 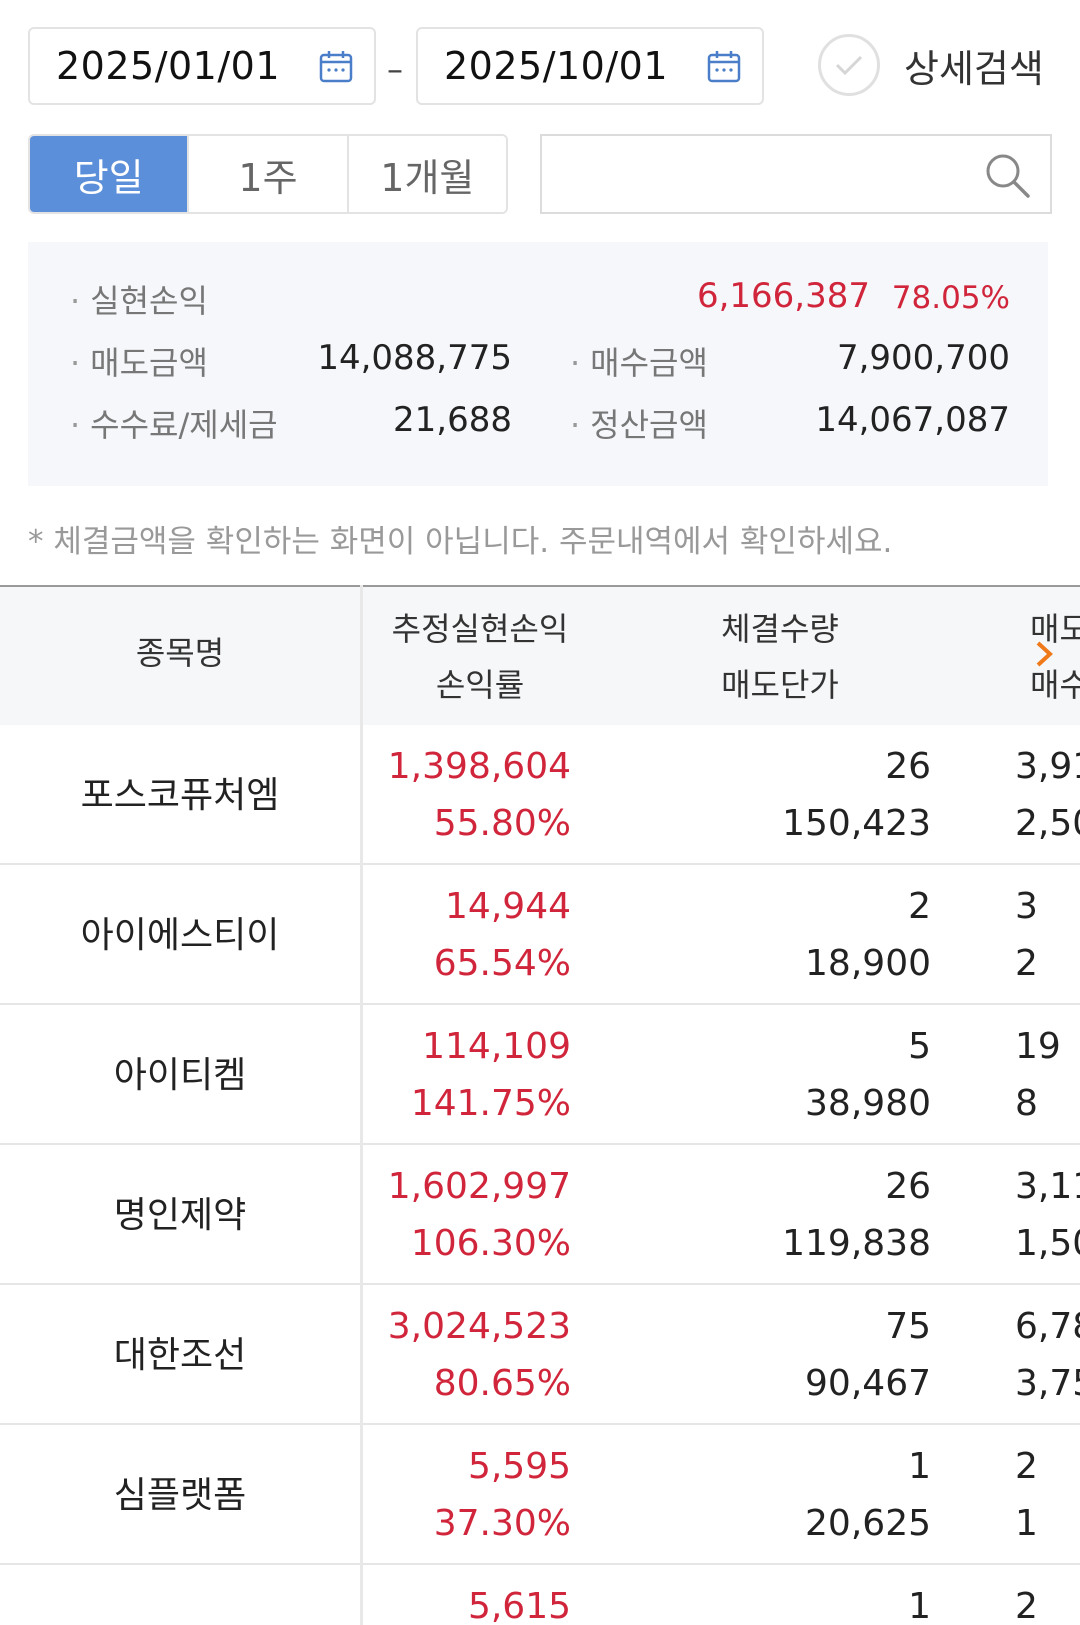 I want to click on table-row: 대한조선 3,024,523 80.65% 75 90,467 6,78 3,75, so click(x=540, y=1355).